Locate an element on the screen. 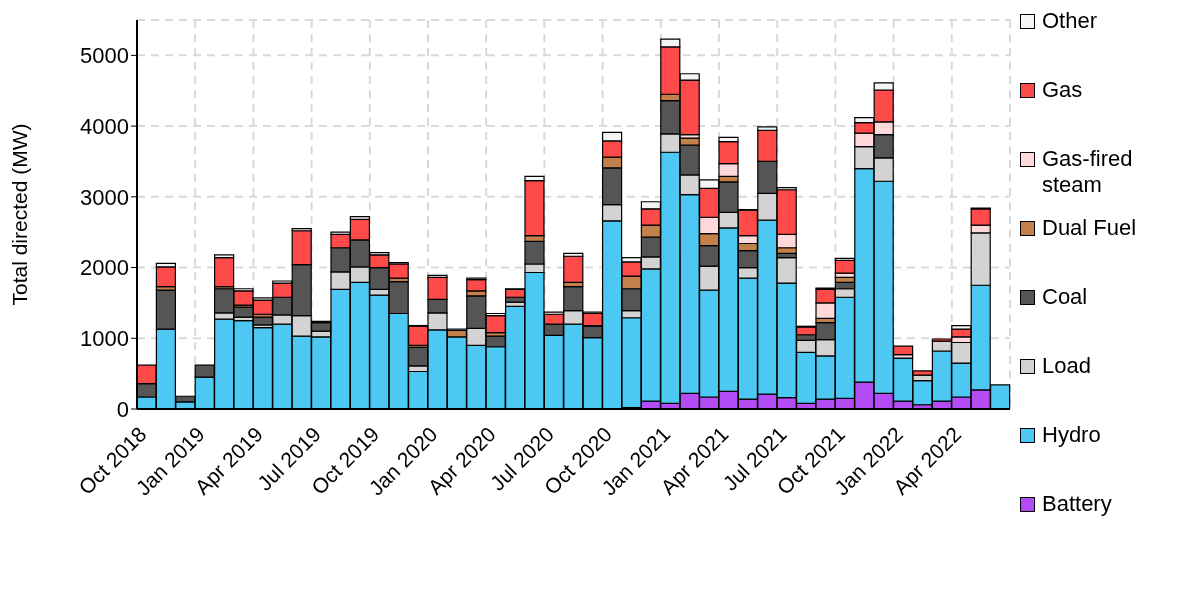  y-tick-label: 2000 is located at coordinates (104, 268).